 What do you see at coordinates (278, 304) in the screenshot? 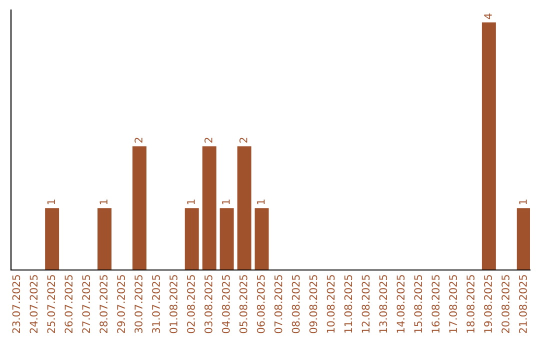
I see `x-tick-label: 07.08.2025` at bounding box center [278, 304].